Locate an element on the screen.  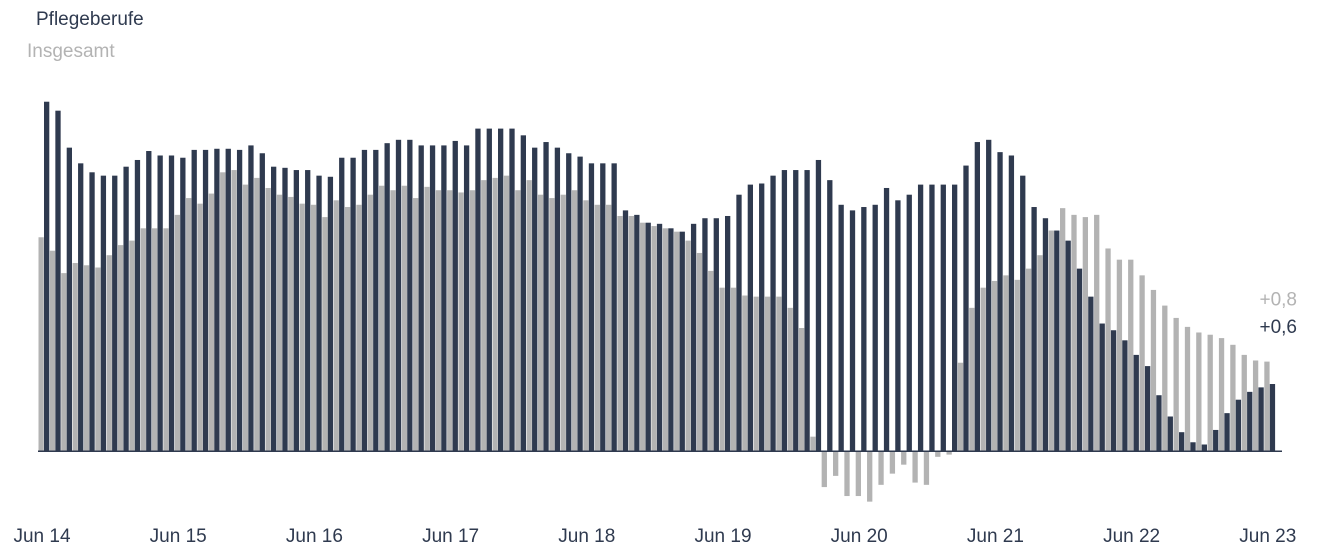
end-label: +0,8 is located at coordinates (1278, 300).